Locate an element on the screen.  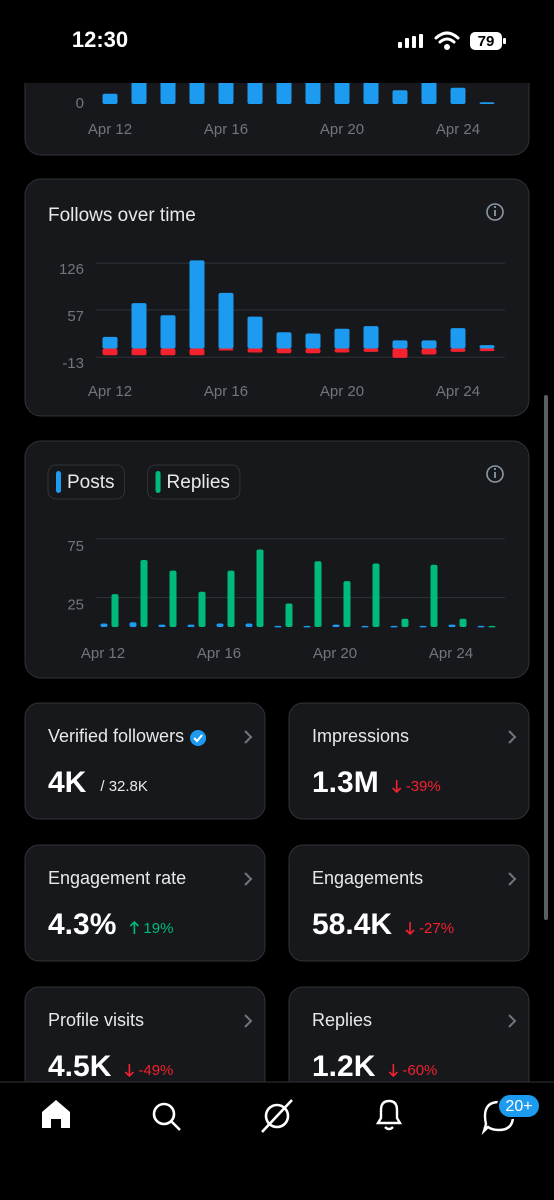
home-icon is located at coordinates (56, 1114).